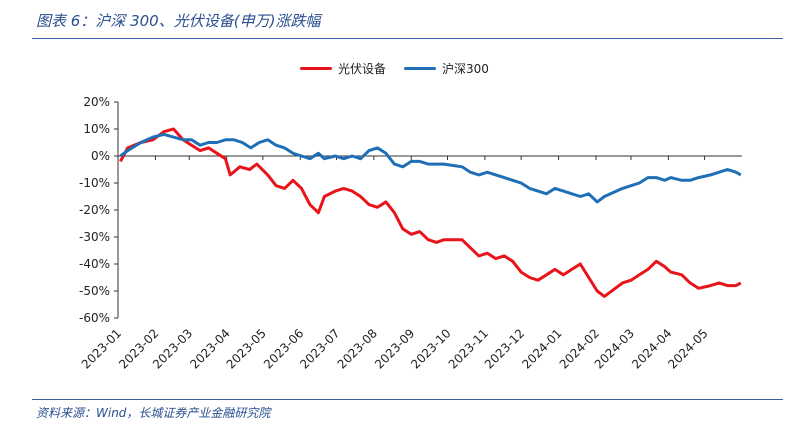 Image resolution: width=799 pixels, height=424 pixels. I want to click on x-tick-label: 2023-01, so click(101, 348).